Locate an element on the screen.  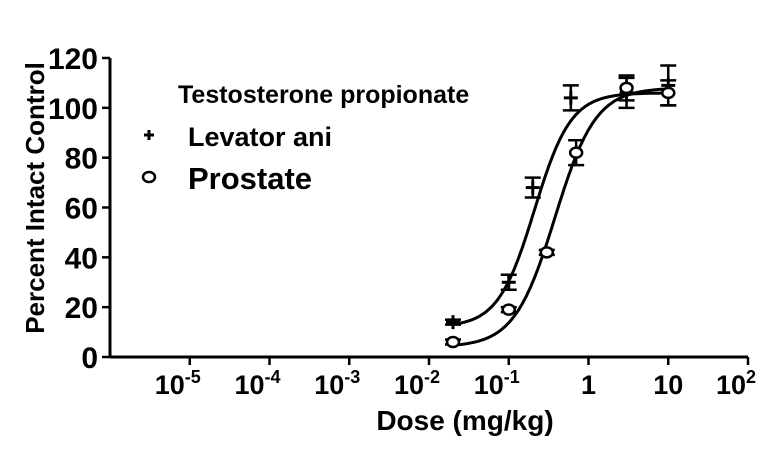
x-axis-title: Dose (mg/kg) is located at coordinates (464, 420).